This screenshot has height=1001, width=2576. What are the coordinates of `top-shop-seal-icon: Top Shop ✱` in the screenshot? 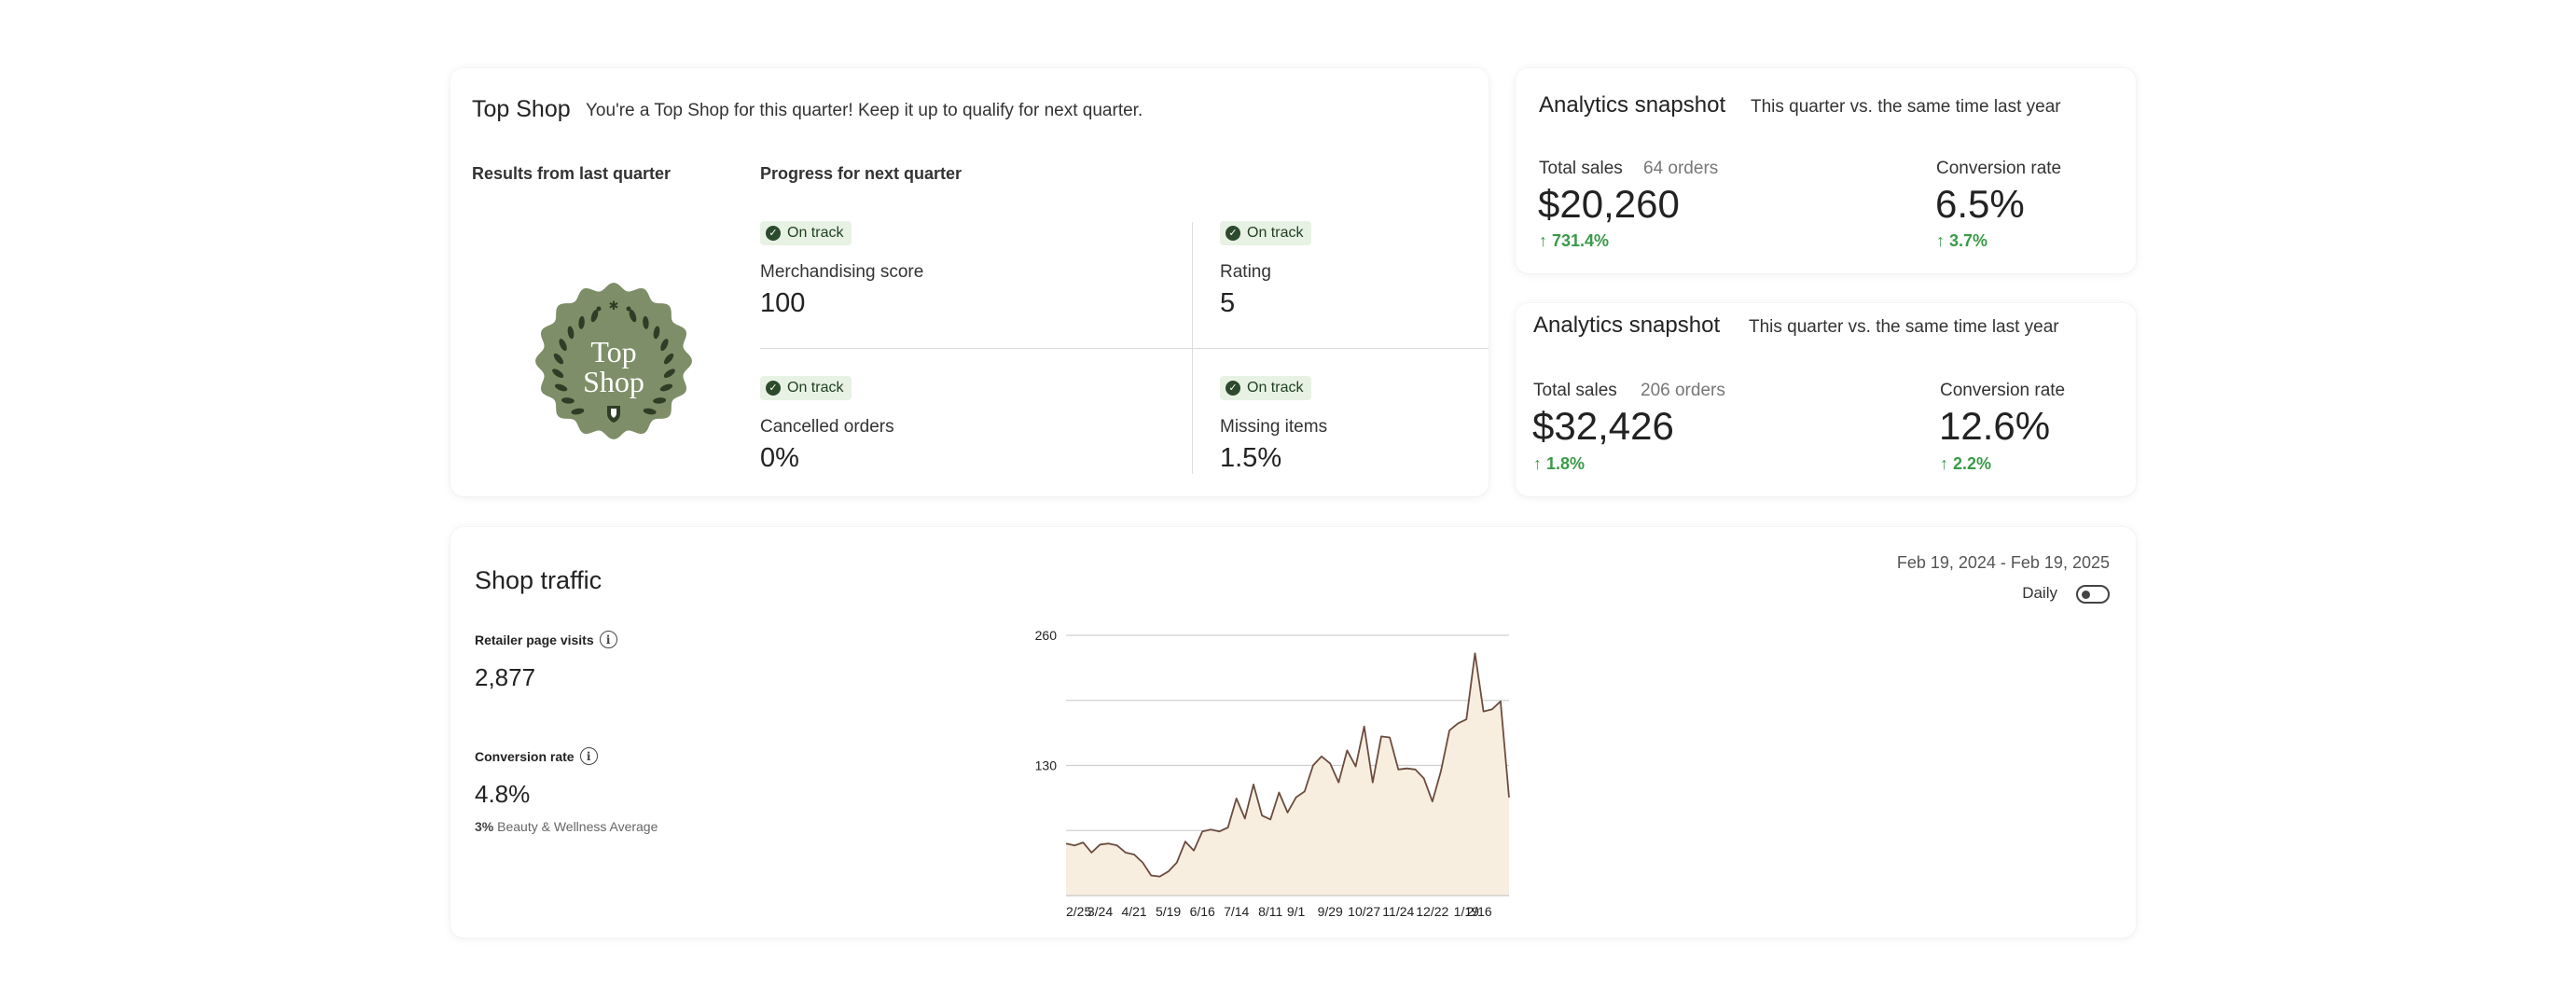 It's located at (613, 361).